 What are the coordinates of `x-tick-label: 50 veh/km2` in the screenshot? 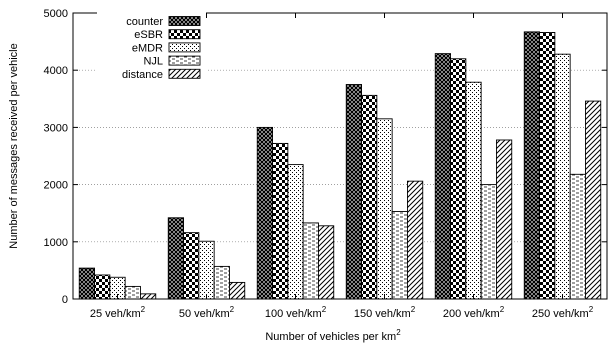 It's located at (207, 312).